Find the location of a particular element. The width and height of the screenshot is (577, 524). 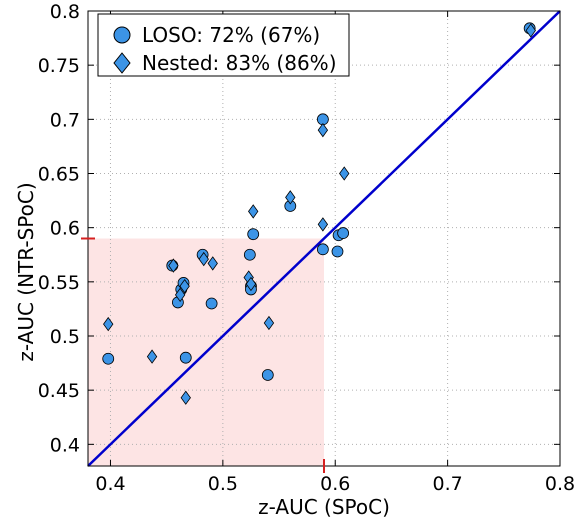

y-axis-label: z-AUC (NTR-SPoC) is located at coordinates (26, 271).